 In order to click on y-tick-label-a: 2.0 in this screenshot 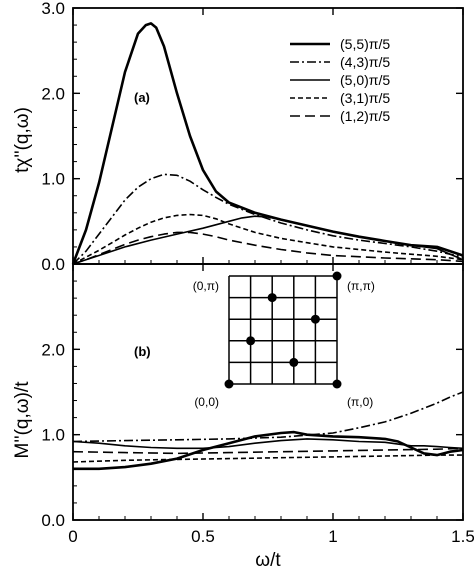, I will do `click(53, 93)`.